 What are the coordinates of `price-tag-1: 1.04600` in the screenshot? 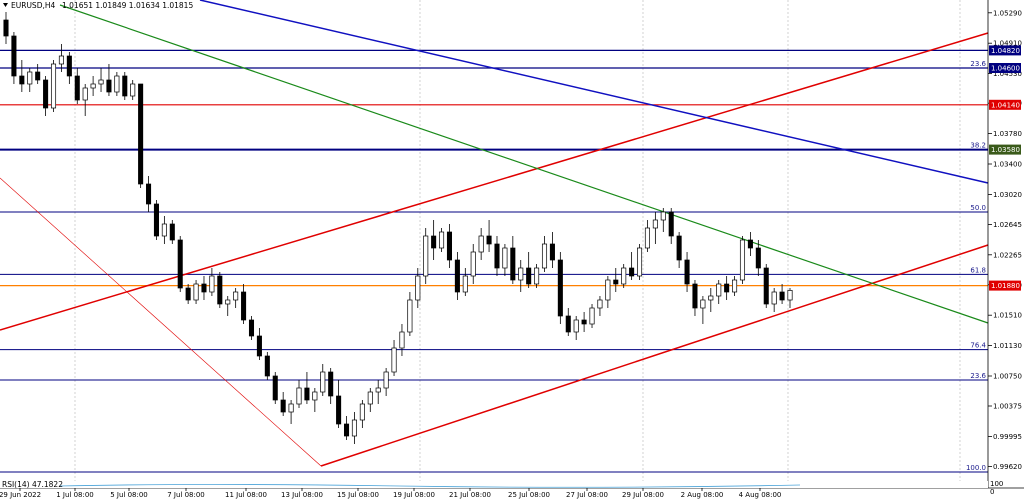 It's located at (1005, 68).